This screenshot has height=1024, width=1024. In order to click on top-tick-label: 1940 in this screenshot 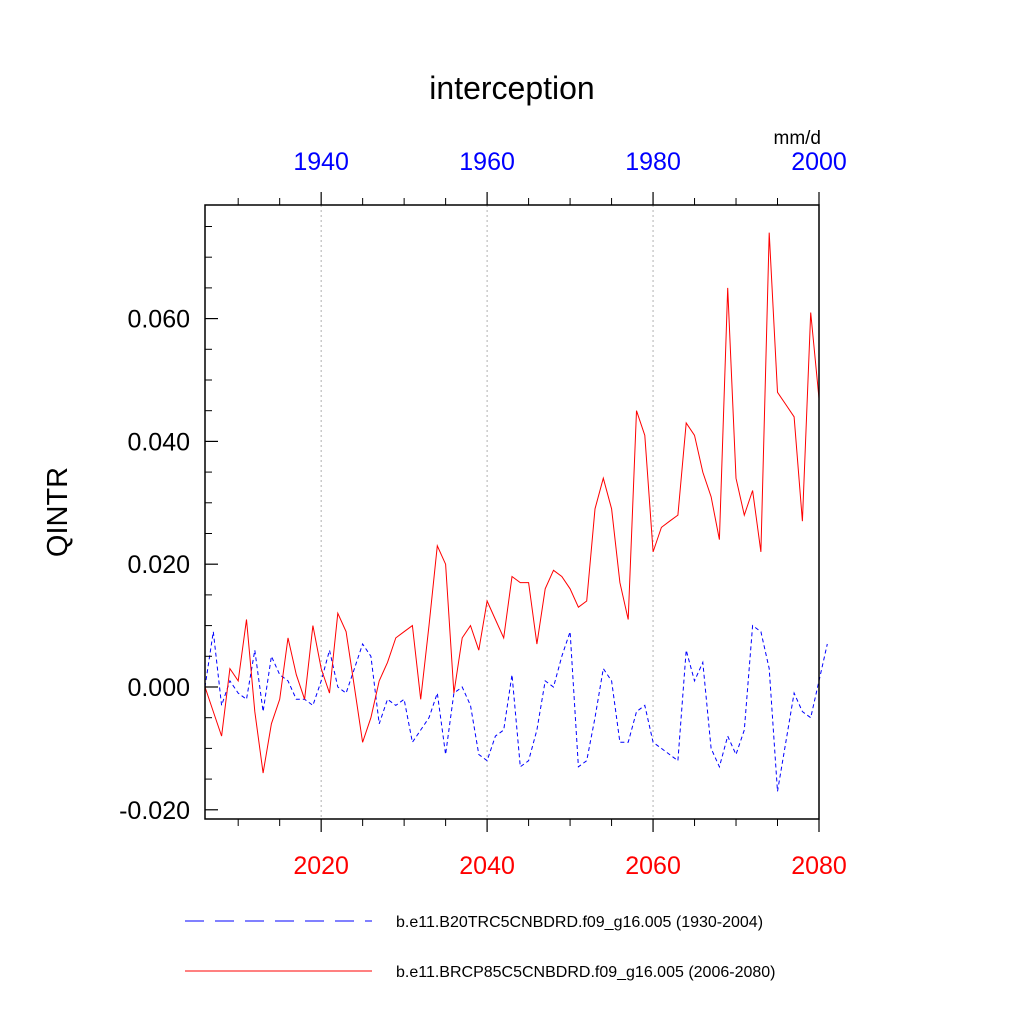, I will do `click(321, 162)`.